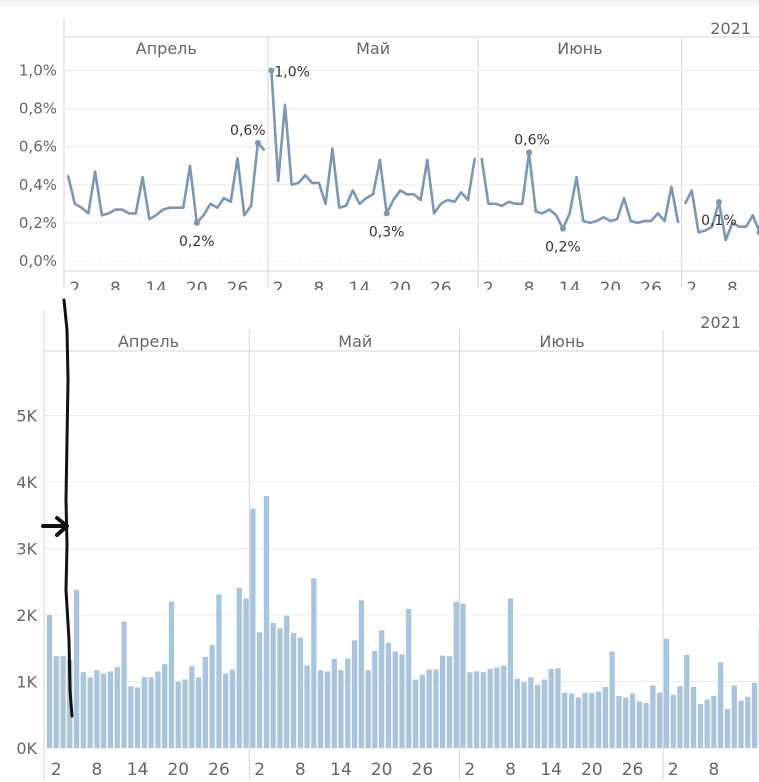 The width and height of the screenshot is (759, 782). Describe the element at coordinates (38, 185) in the screenshot. I see `y-tick-label: 0,4%` at that location.